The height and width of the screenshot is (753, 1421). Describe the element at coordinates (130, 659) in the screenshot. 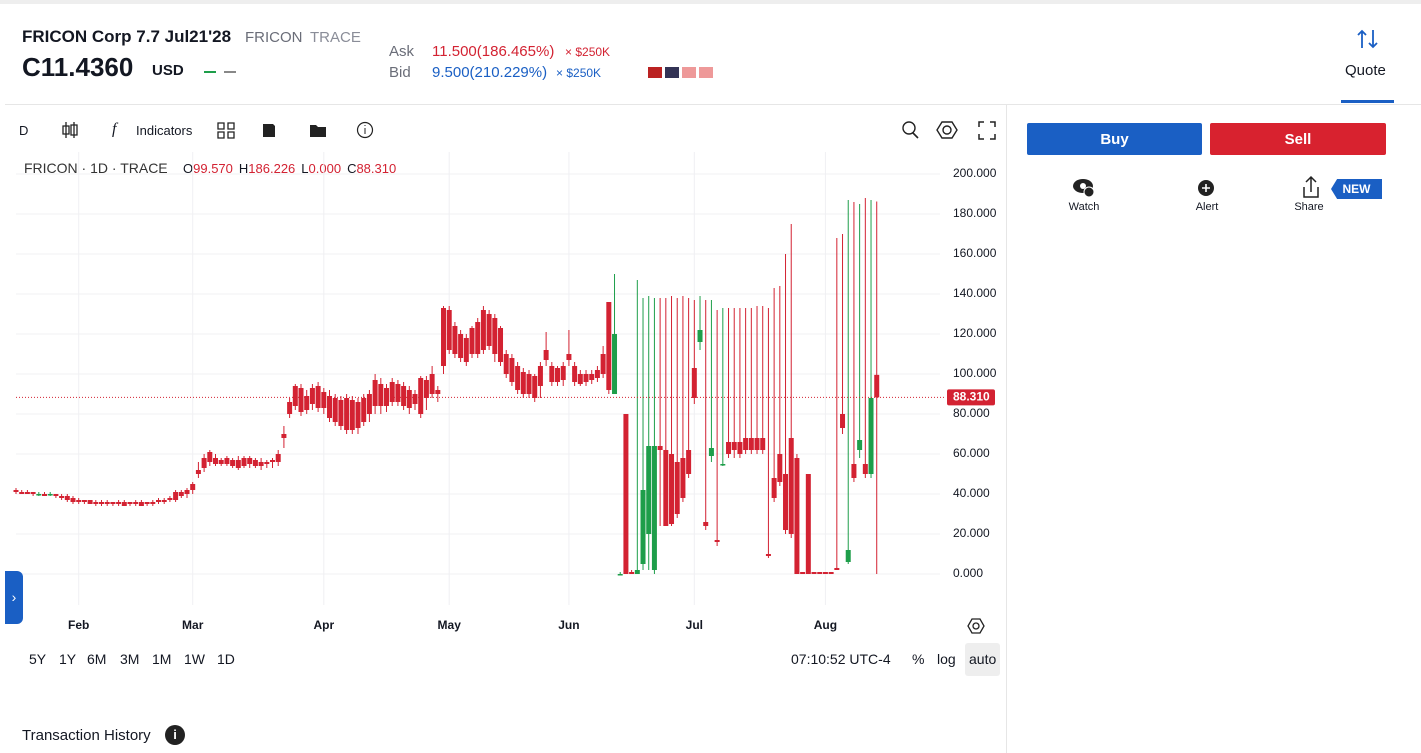

I see `range: 3M` at that location.